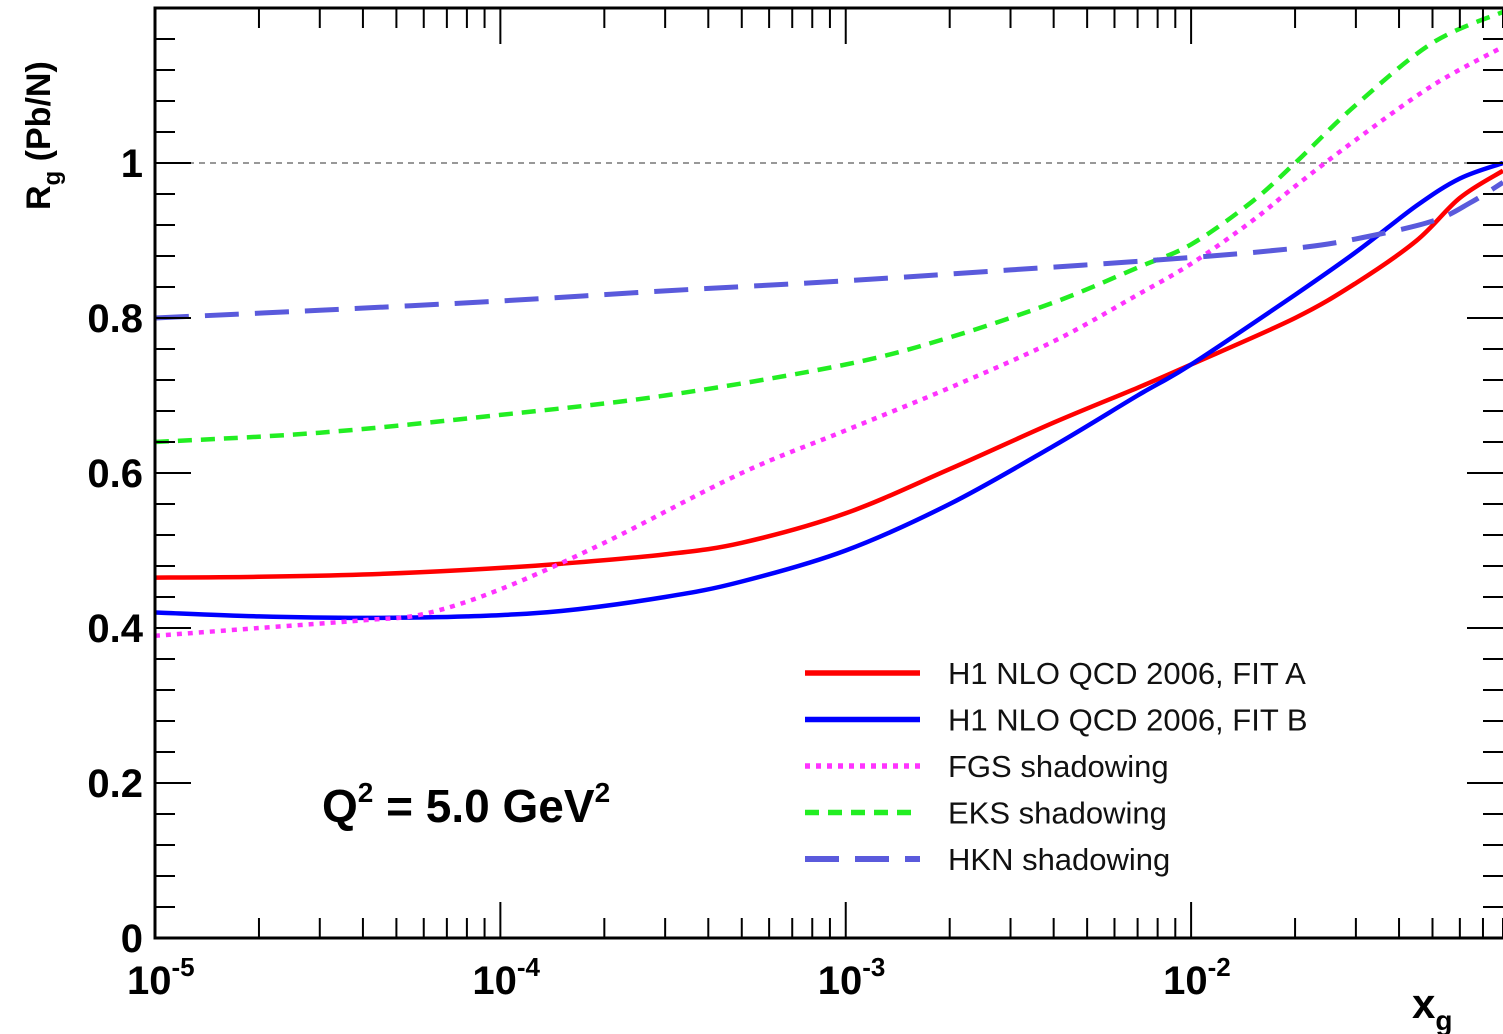 The width and height of the screenshot is (1503, 1034). Describe the element at coordinates (115, 784) in the screenshot. I see `y-tick-label: 0.2` at that location.